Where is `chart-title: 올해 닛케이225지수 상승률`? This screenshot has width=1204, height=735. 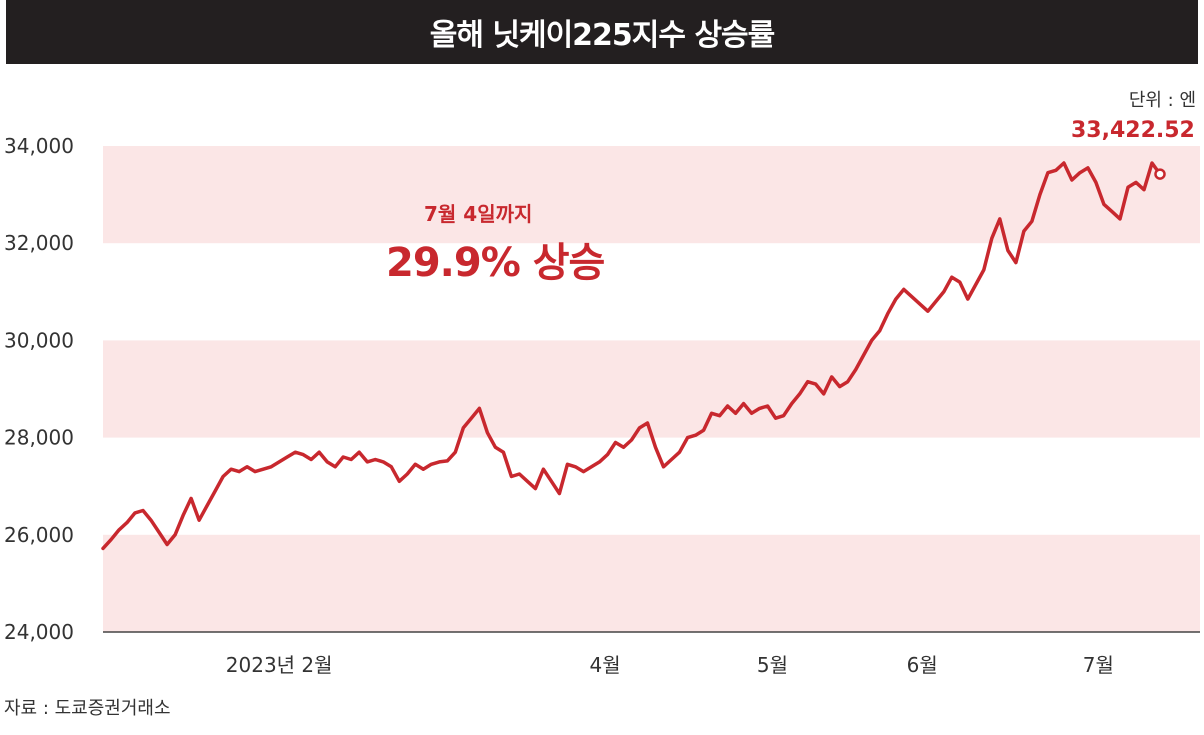 chart-title: 올해 닛케이225지수 상승률 is located at coordinates (602, 32).